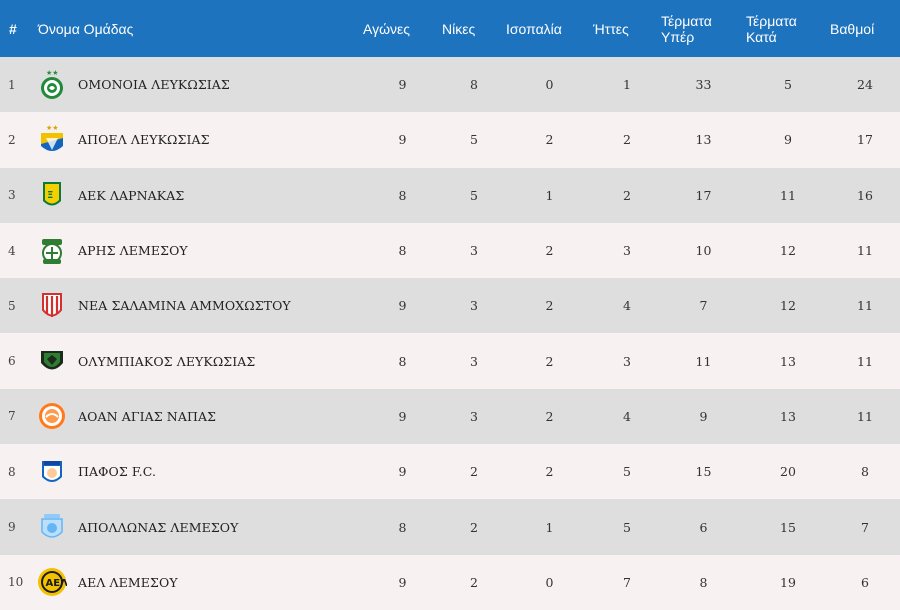 The image size is (900, 610). Describe the element at coordinates (12, 84) in the screenshot. I see `cell-rank: 1` at that location.